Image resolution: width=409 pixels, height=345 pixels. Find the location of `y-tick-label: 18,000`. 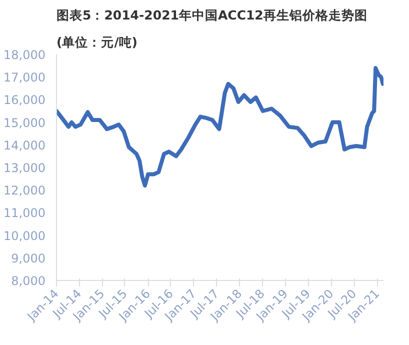

y-tick-label: 18,000 is located at coordinates (25, 55).